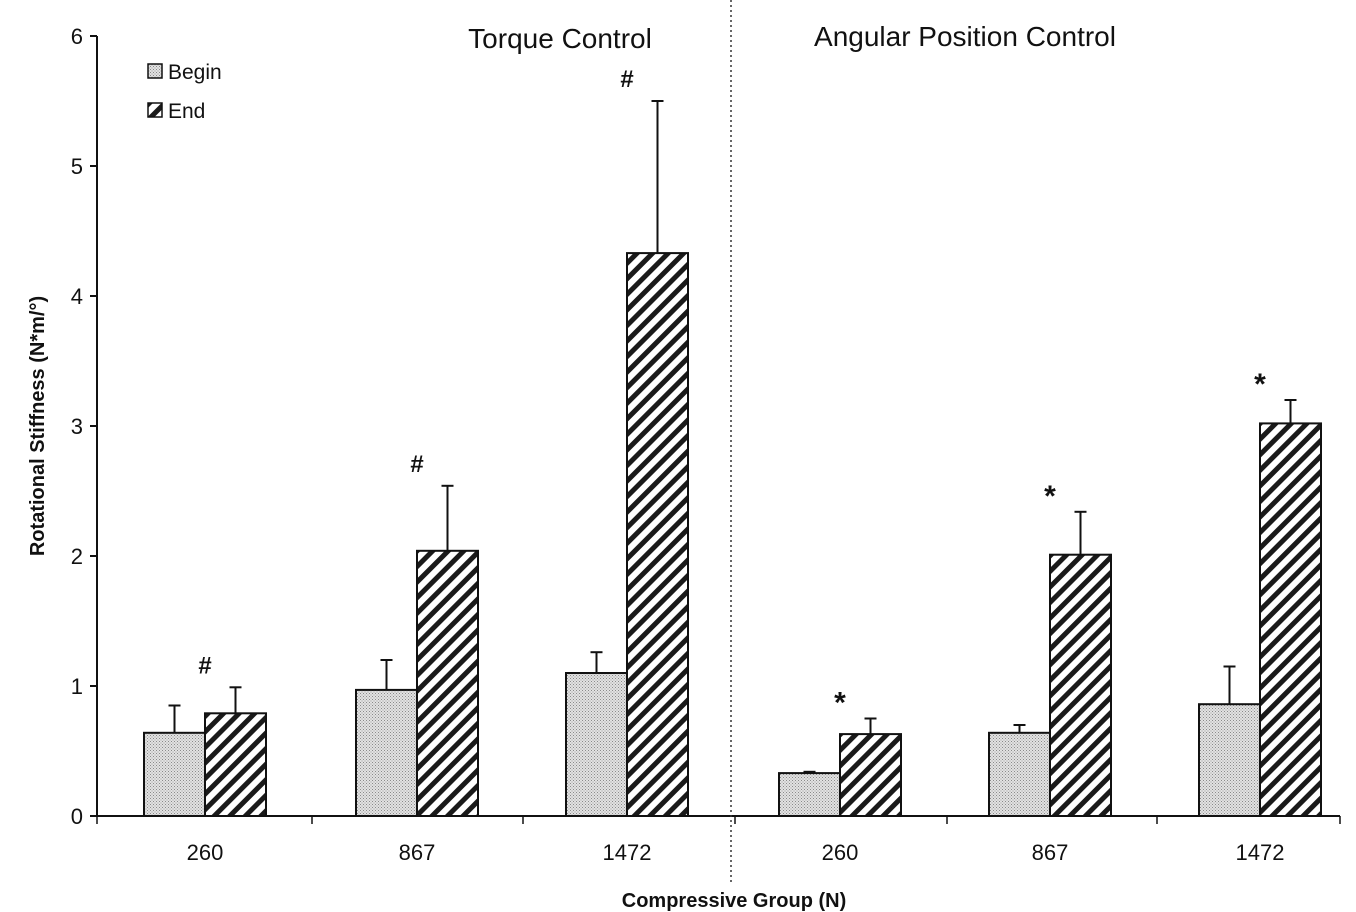 The image size is (1356, 912). What do you see at coordinates (77, 36) in the screenshot?
I see `y-tick-label: 6` at bounding box center [77, 36].